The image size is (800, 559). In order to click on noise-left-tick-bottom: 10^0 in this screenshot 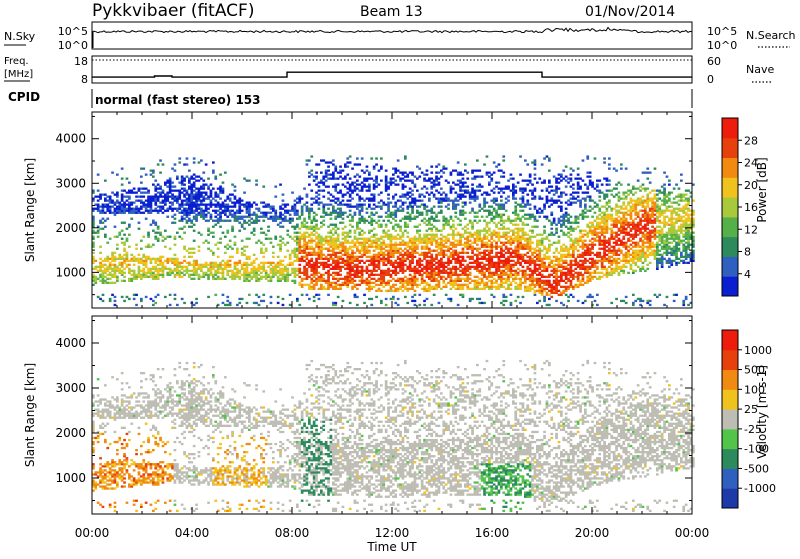, I will do `click(73, 45)`.